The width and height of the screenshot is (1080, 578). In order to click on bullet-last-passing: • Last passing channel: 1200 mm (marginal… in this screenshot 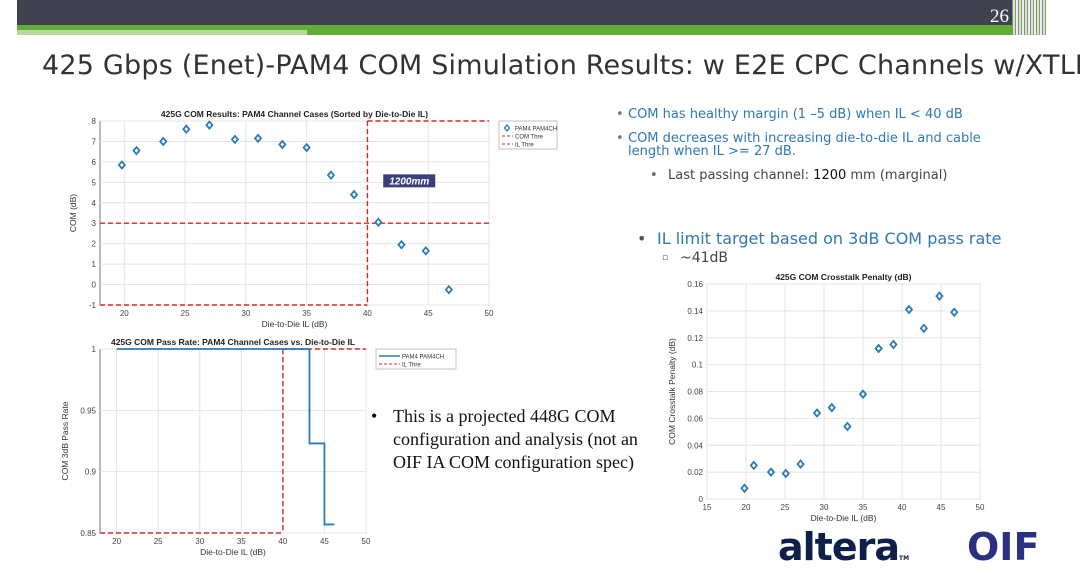, I will do `click(799, 175)`.